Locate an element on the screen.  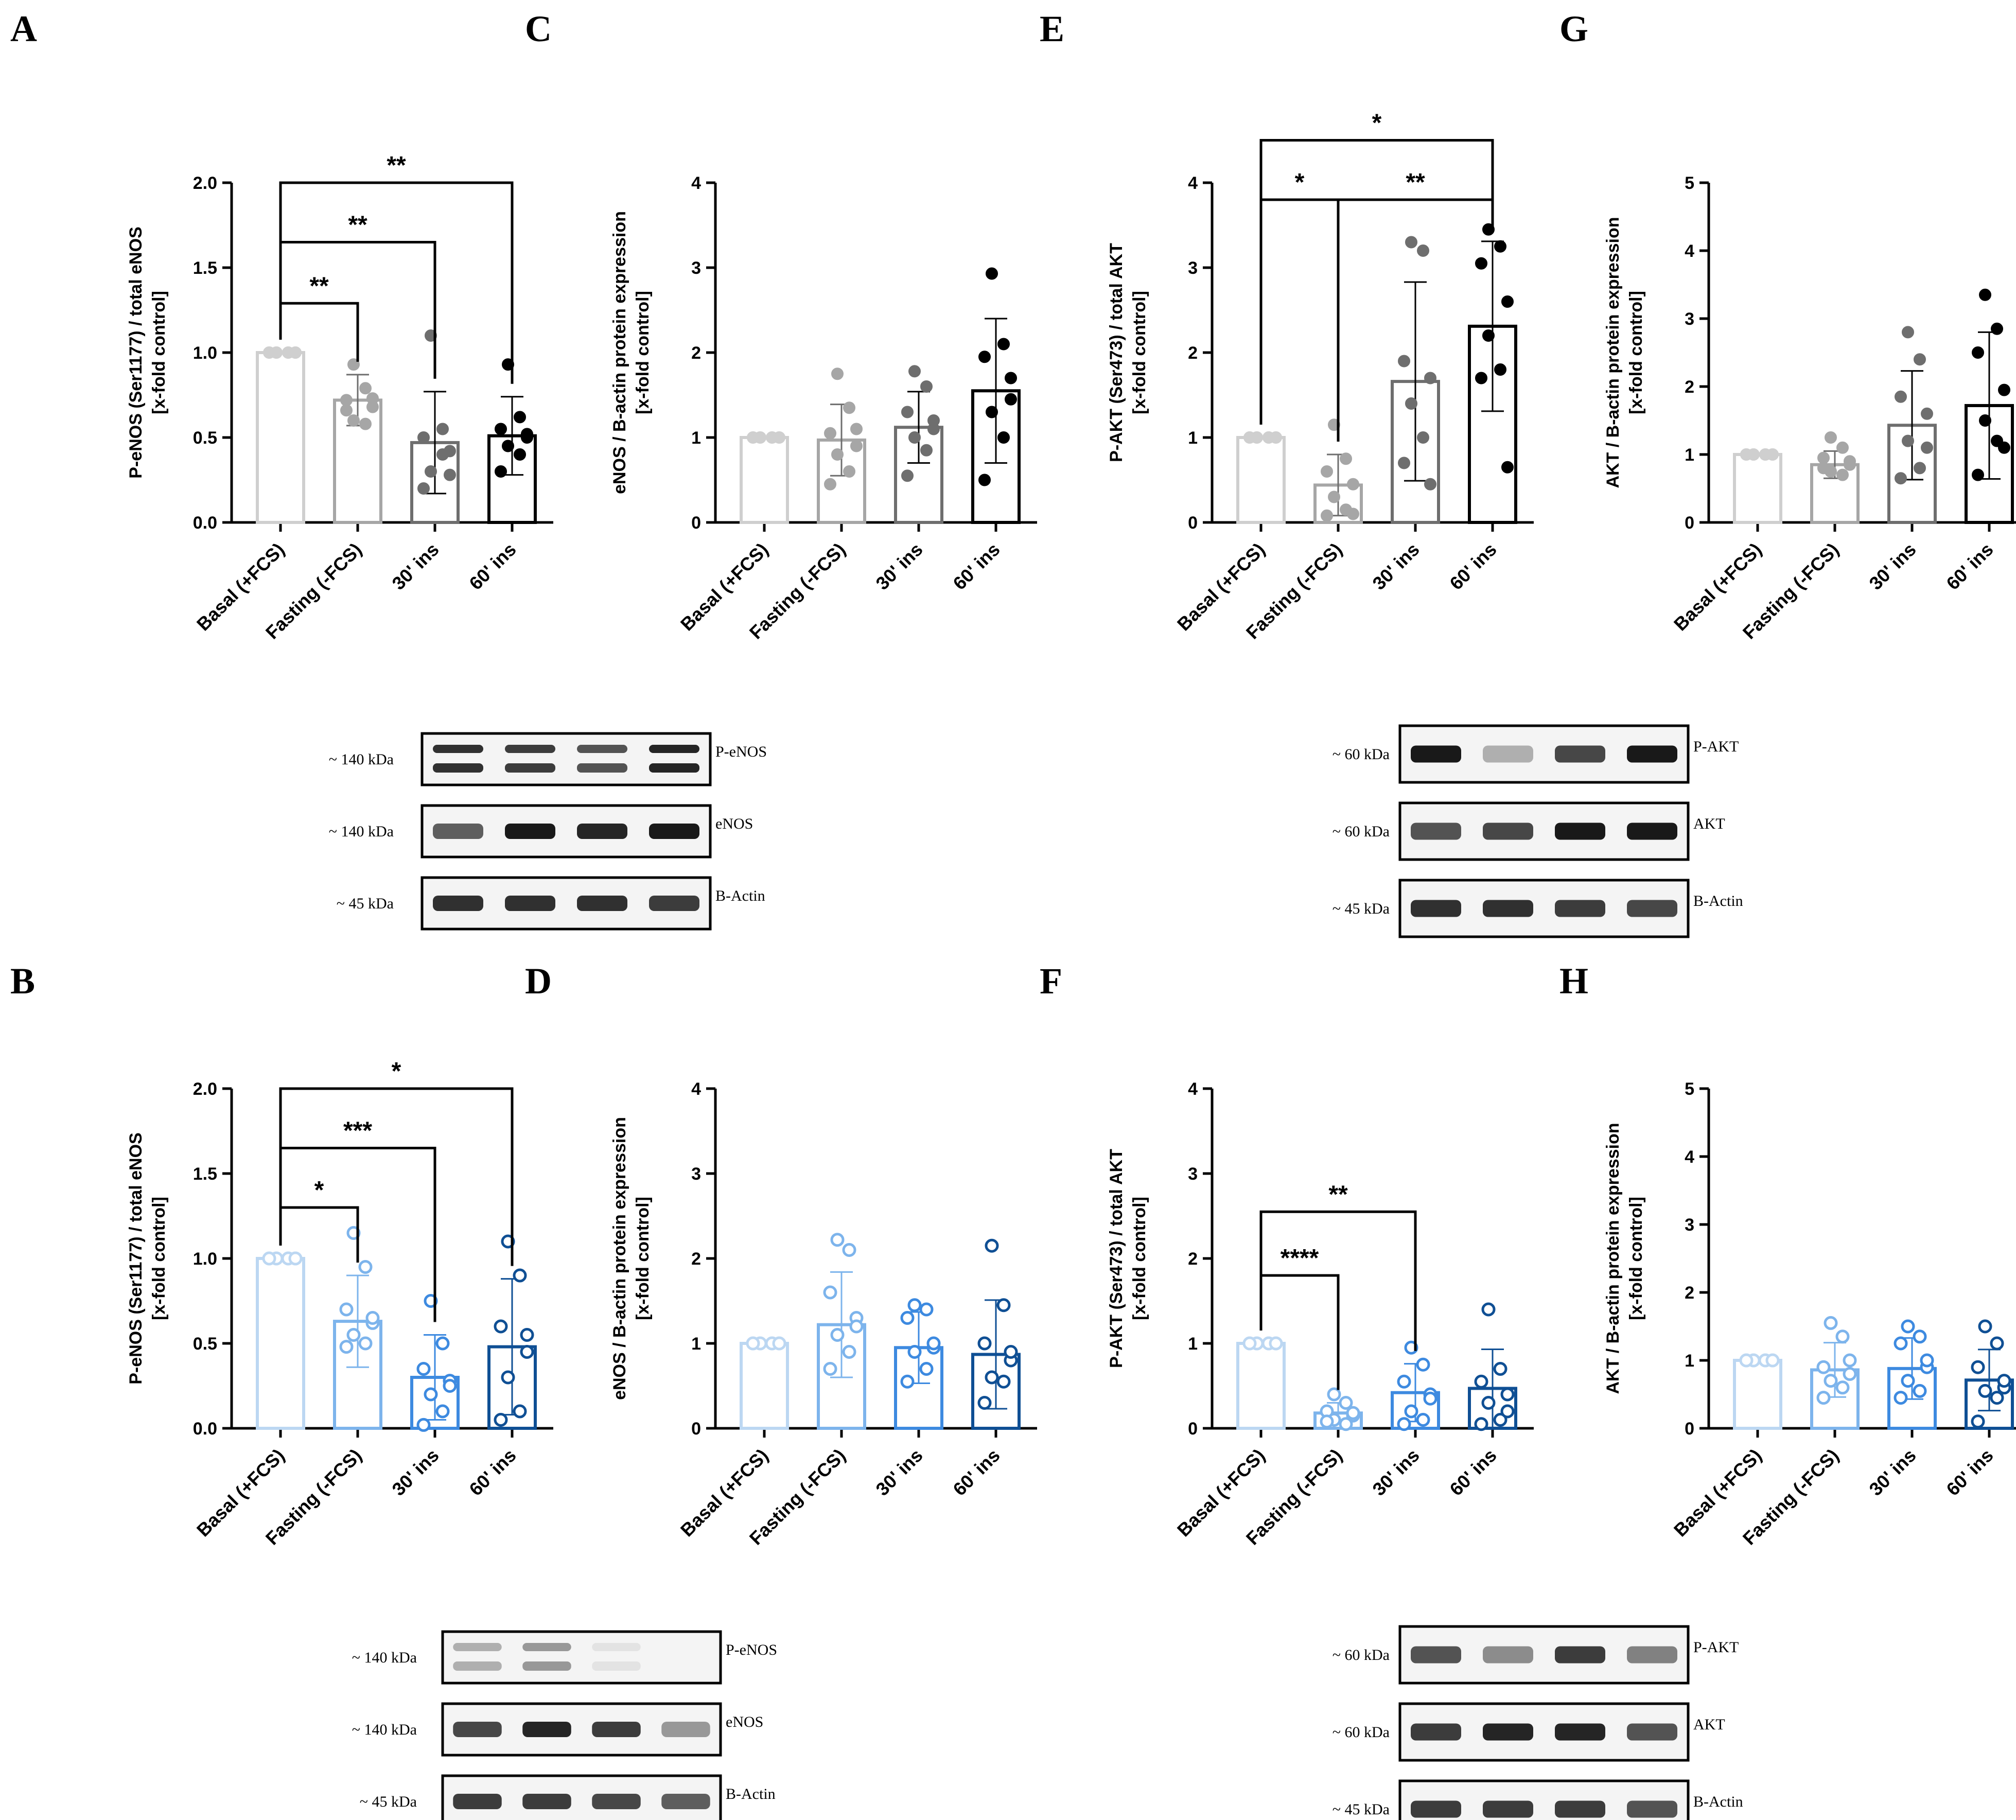
panel-letter-C: C is located at coordinates (538, 28).